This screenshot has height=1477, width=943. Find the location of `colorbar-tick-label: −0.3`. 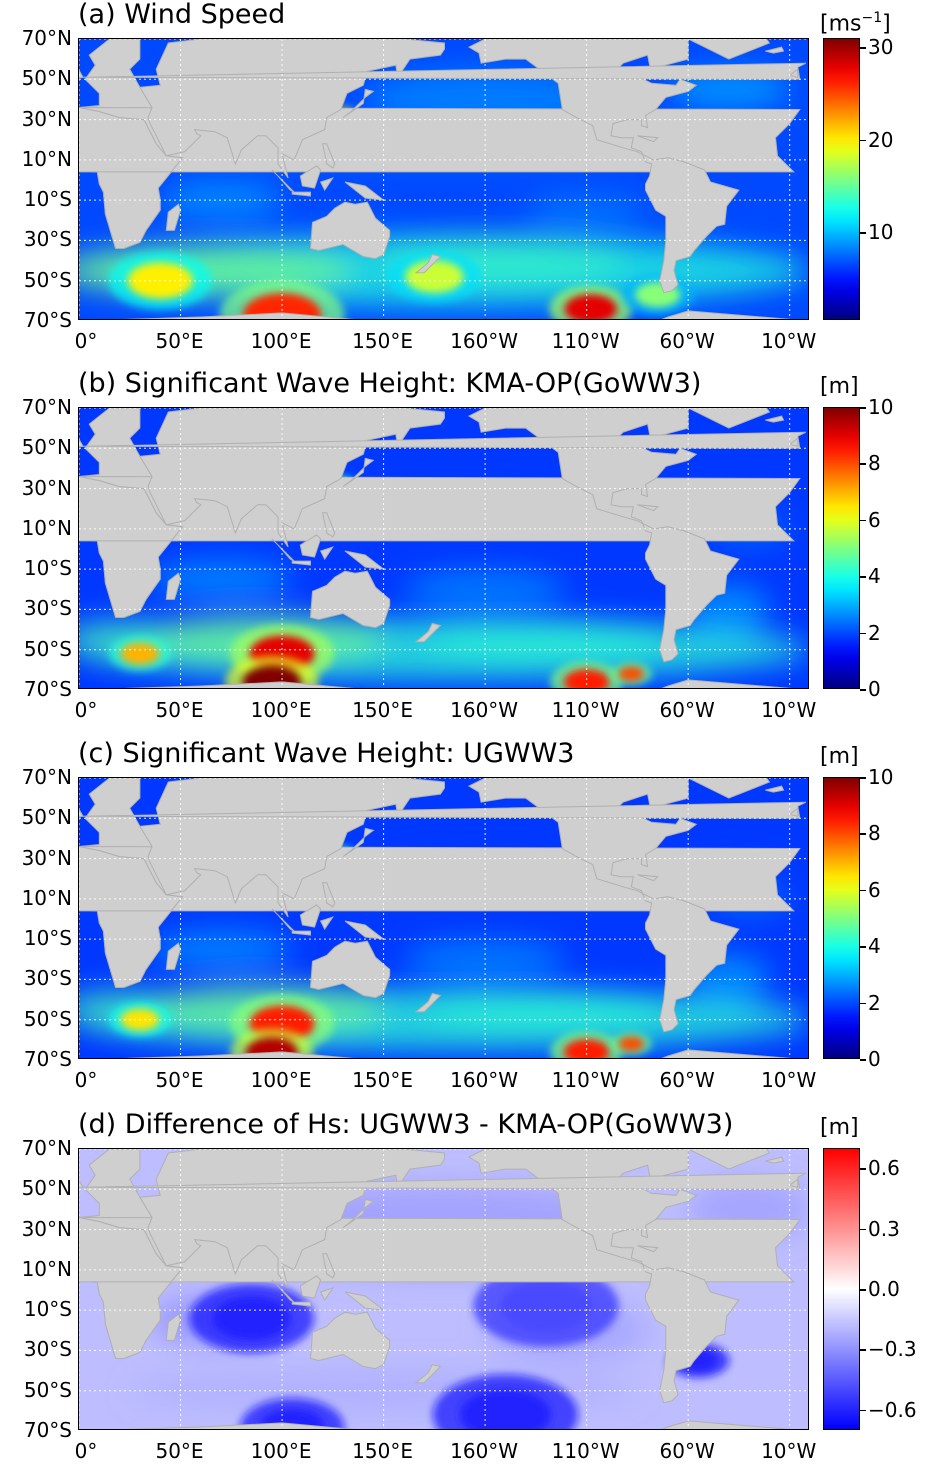

colorbar-tick-label: −0.3 is located at coordinates (892, 1349).